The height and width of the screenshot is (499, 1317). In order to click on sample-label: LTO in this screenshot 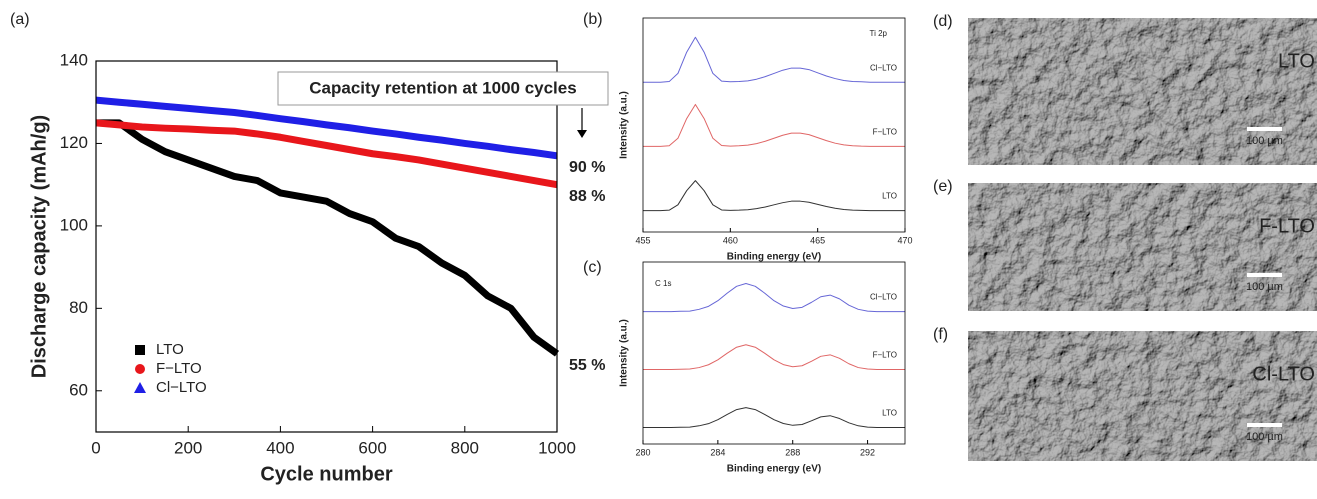, I will do `click(1296, 61)`.